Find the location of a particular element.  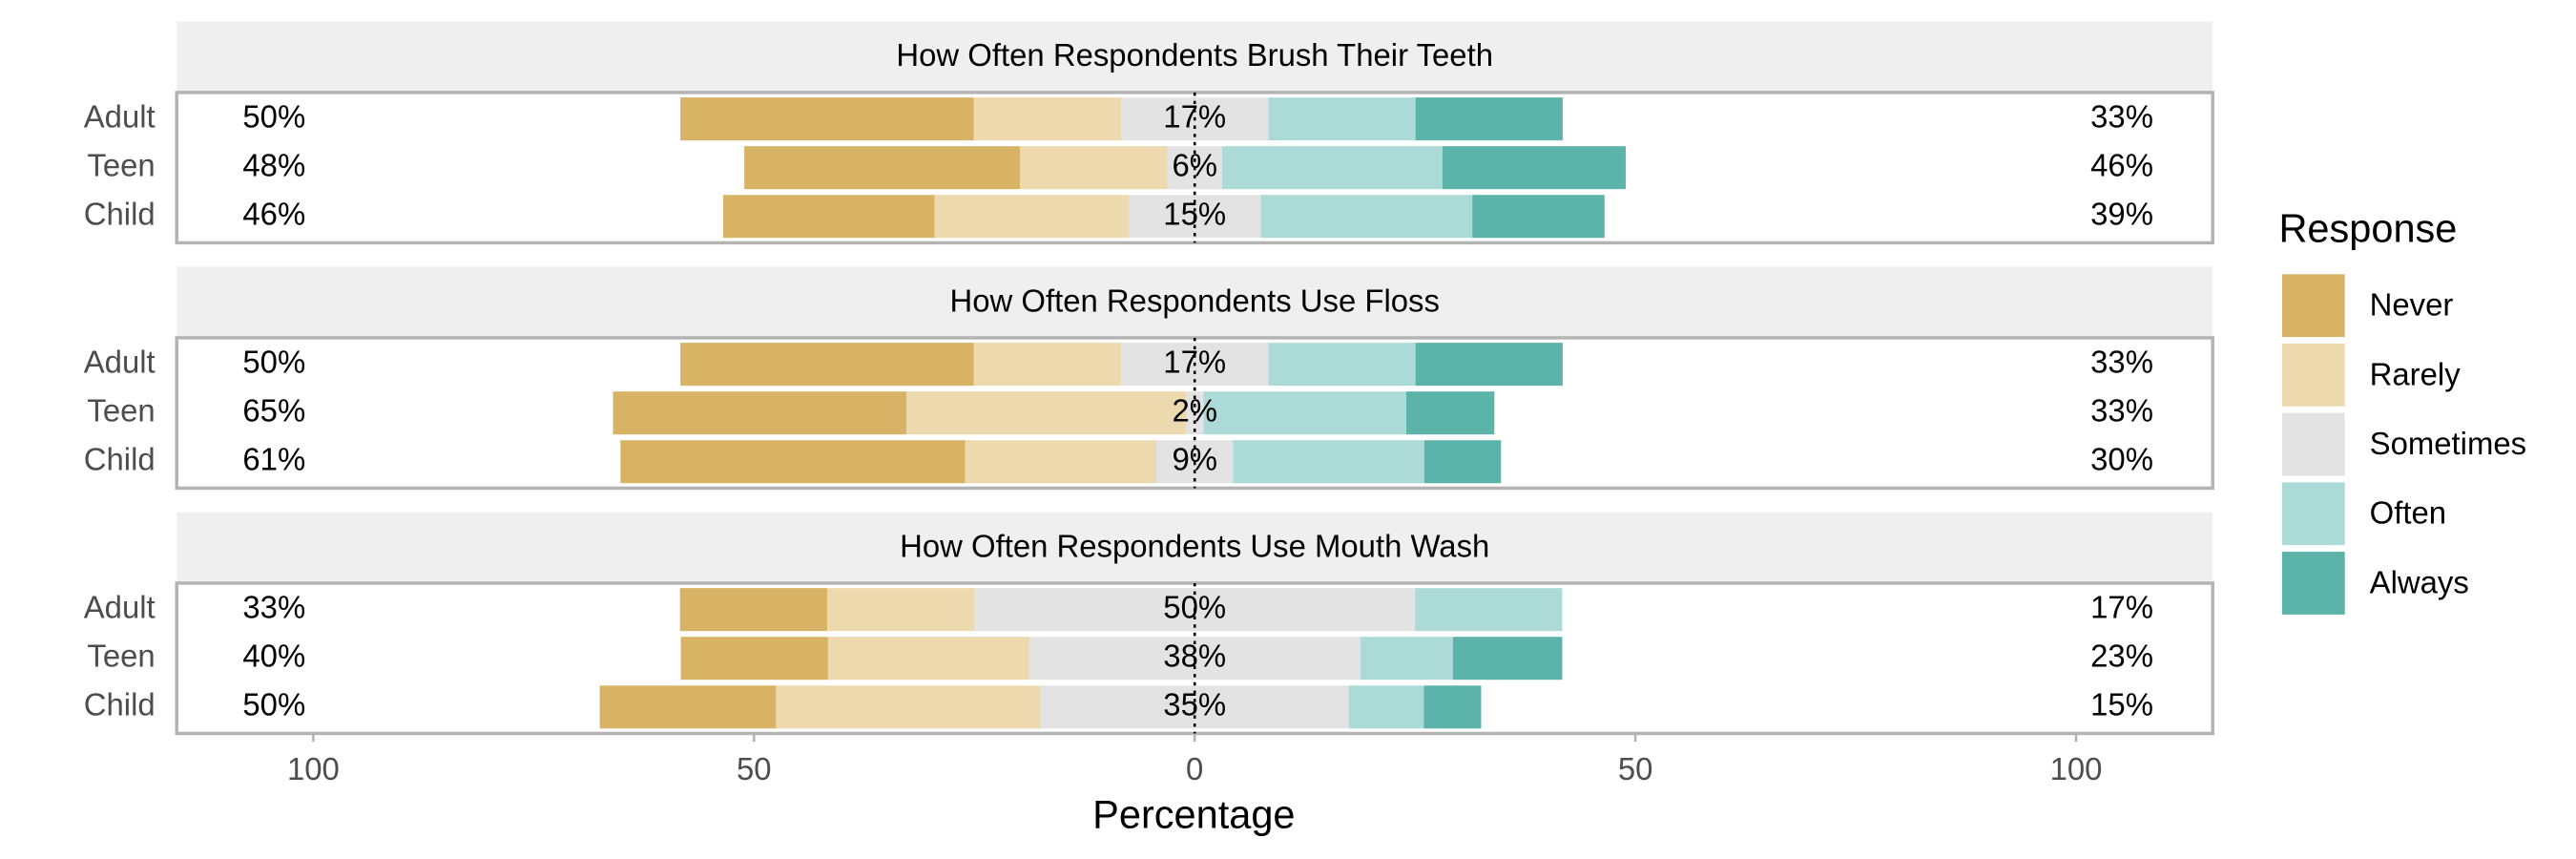

left-label: 46% is located at coordinates (273, 213).